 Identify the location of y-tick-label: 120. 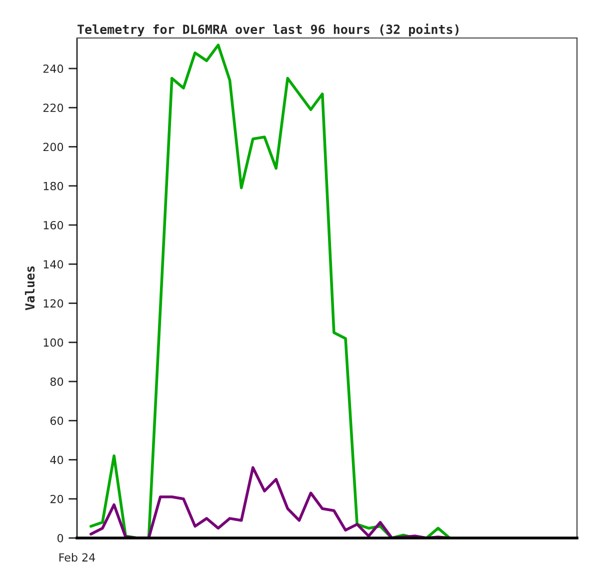
(54, 303).